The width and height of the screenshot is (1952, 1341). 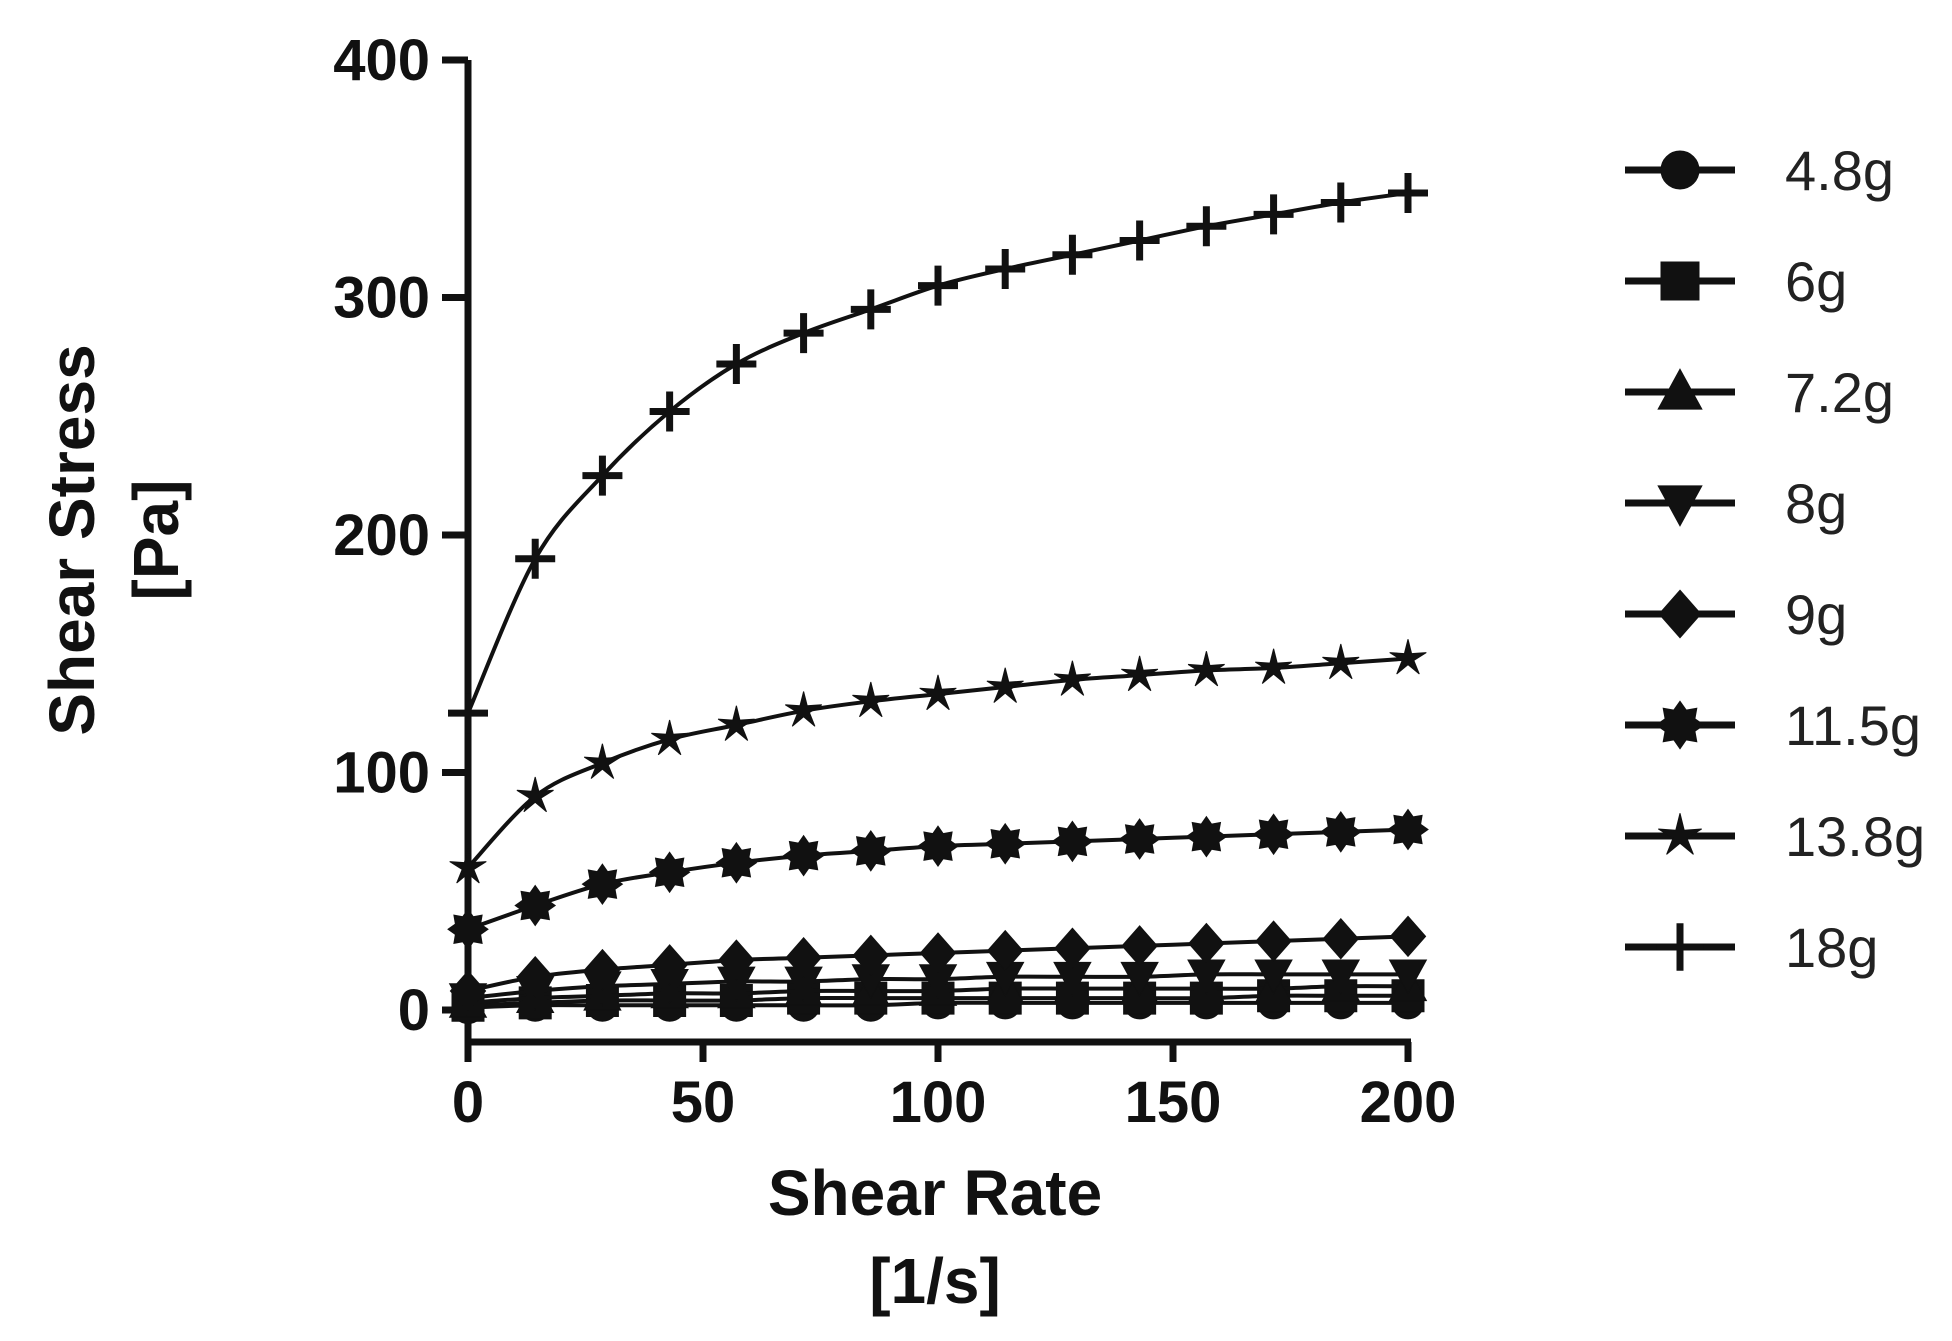 What do you see at coordinates (1680, 947) in the screenshot?
I see `legend-marker-18g` at bounding box center [1680, 947].